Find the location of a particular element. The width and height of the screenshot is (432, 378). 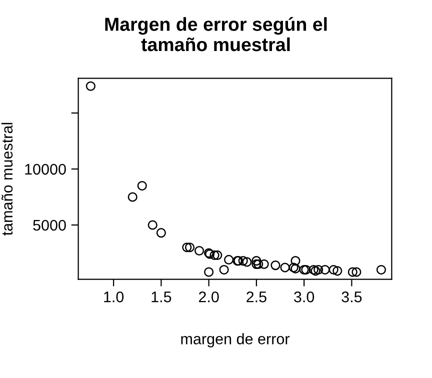

x-tick-label: 1.0 is located at coordinates (114, 297).